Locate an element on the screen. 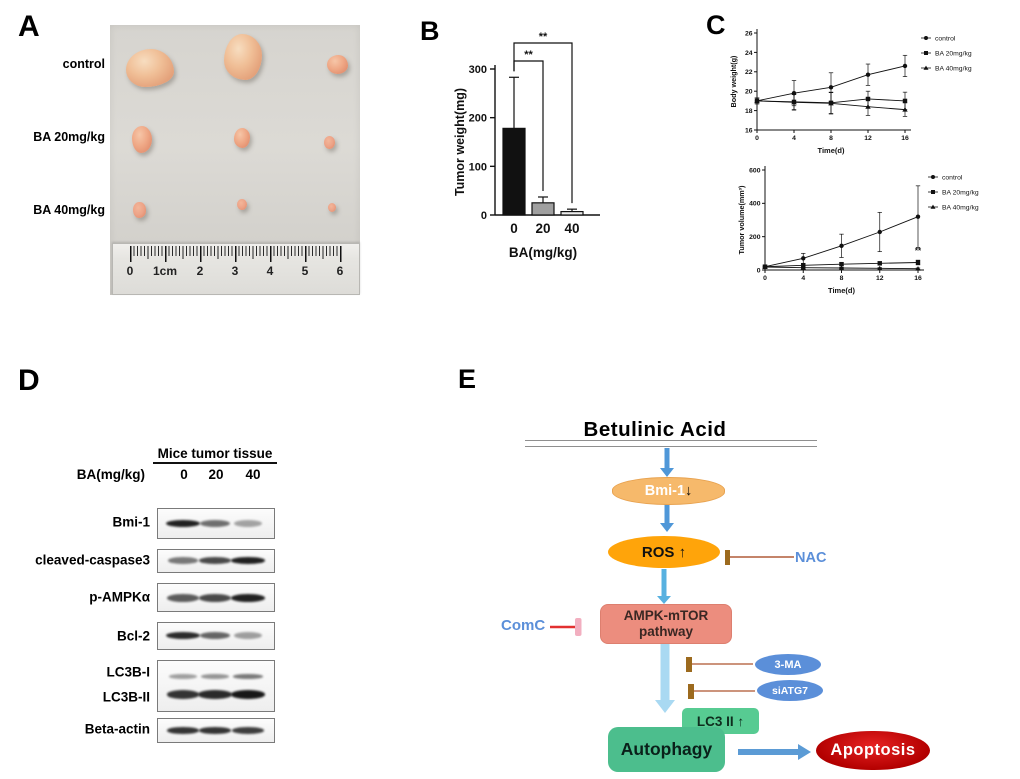 Image resolution: width=1020 pixels, height=779 pixels. comc-inhibition-bar is located at coordinates (578, 627).